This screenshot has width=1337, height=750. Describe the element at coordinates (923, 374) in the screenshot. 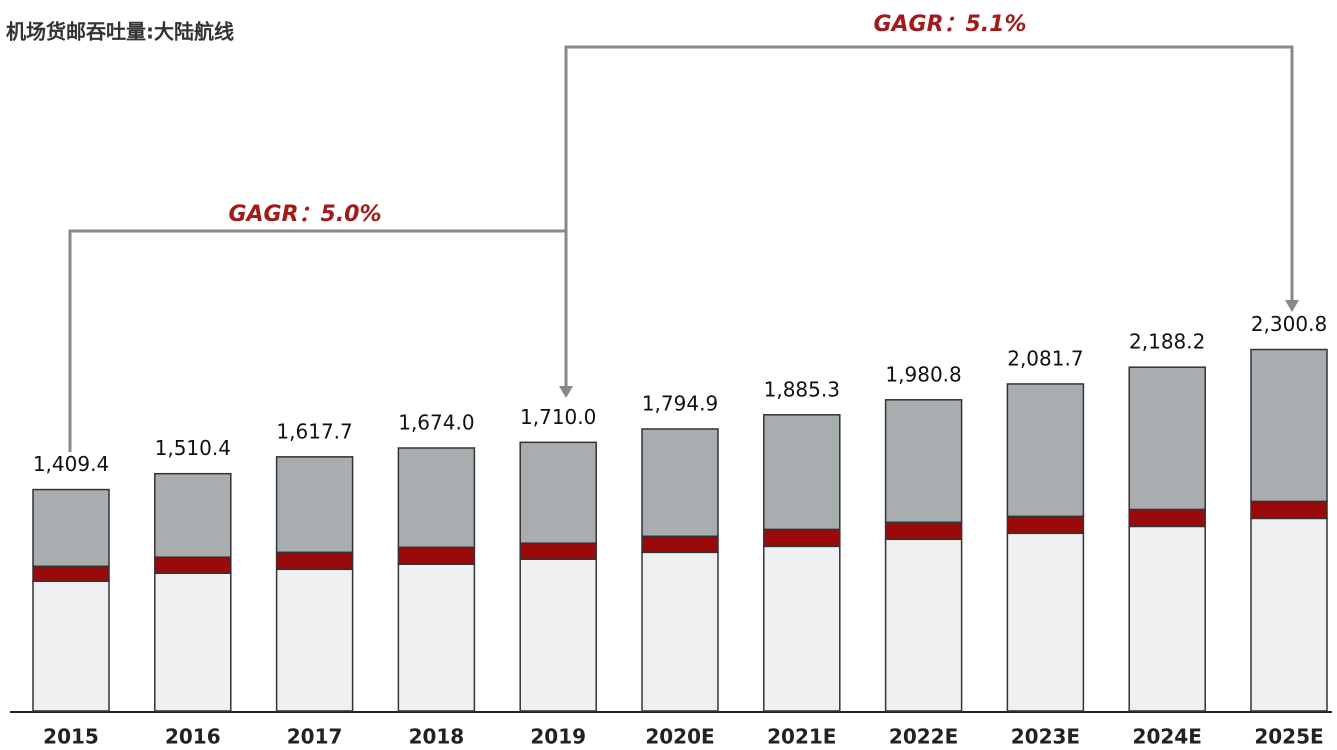

I see `total-label: 1,980.8` at that location.